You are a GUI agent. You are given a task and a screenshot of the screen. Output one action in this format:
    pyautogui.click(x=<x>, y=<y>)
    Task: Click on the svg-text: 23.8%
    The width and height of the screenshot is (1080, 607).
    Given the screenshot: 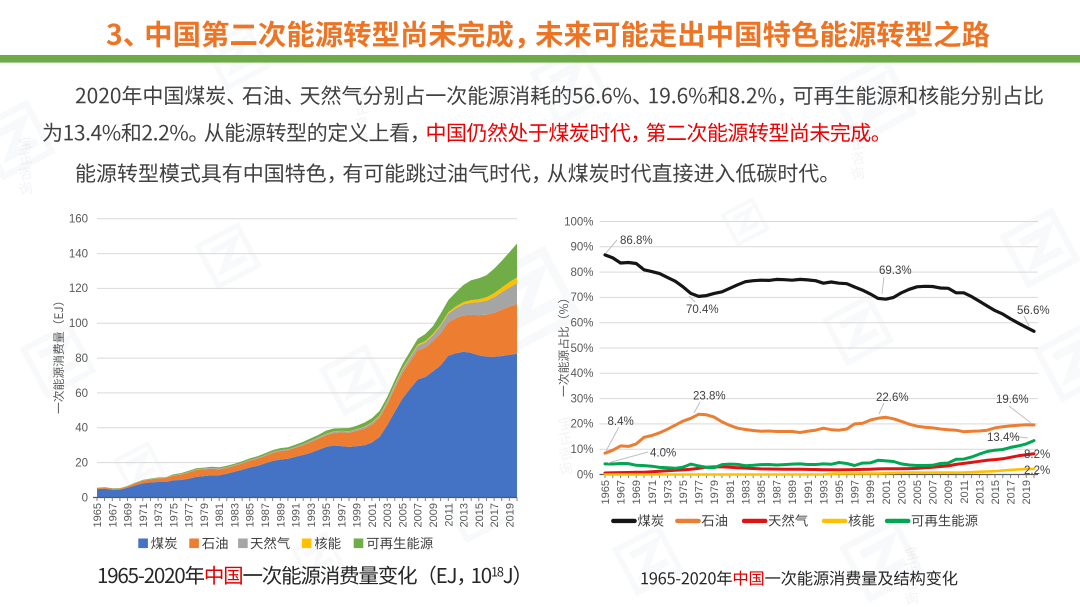 What is the action you would take?
    pyautogui.click(x=709, y=397)
    